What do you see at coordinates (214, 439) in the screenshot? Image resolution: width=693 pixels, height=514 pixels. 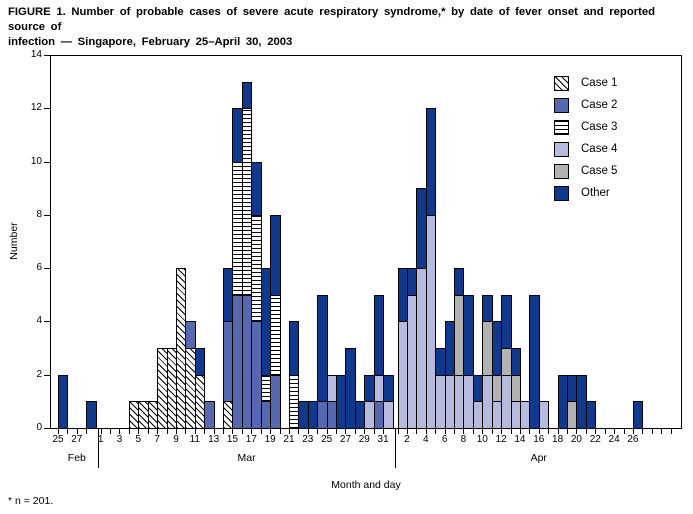 I see `x-tick-label: 13` at bounding box center [214, 439].